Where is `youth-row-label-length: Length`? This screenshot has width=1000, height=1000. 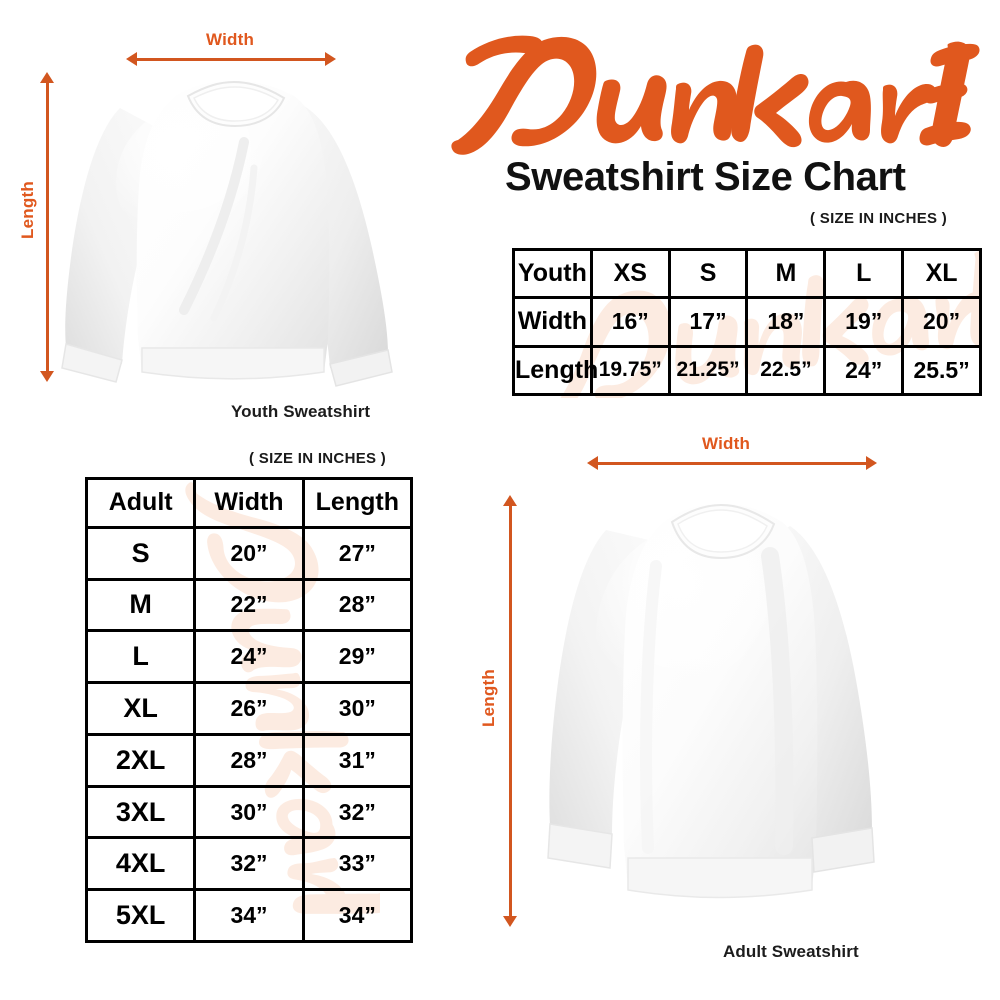
youth-row-label-length: Length is located at coordinates (555, 370).